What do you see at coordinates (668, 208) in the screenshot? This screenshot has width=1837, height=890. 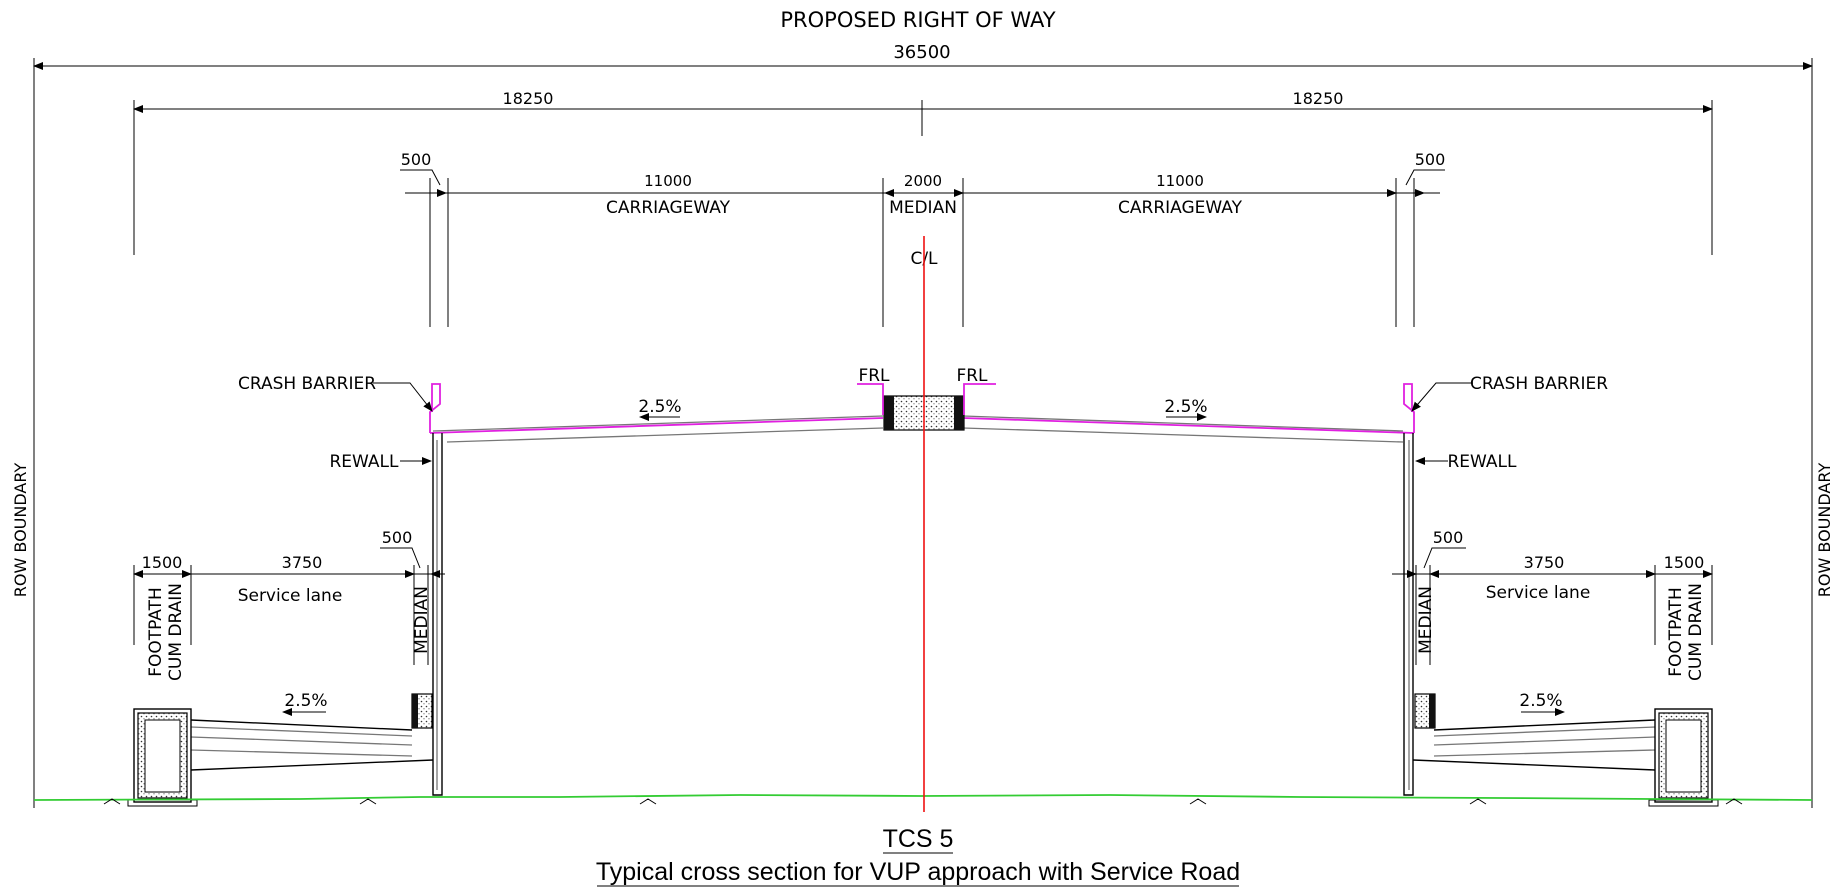 I see `carriageway-label-left: CARRIAGEWAY` at bounding box center [668, 208].